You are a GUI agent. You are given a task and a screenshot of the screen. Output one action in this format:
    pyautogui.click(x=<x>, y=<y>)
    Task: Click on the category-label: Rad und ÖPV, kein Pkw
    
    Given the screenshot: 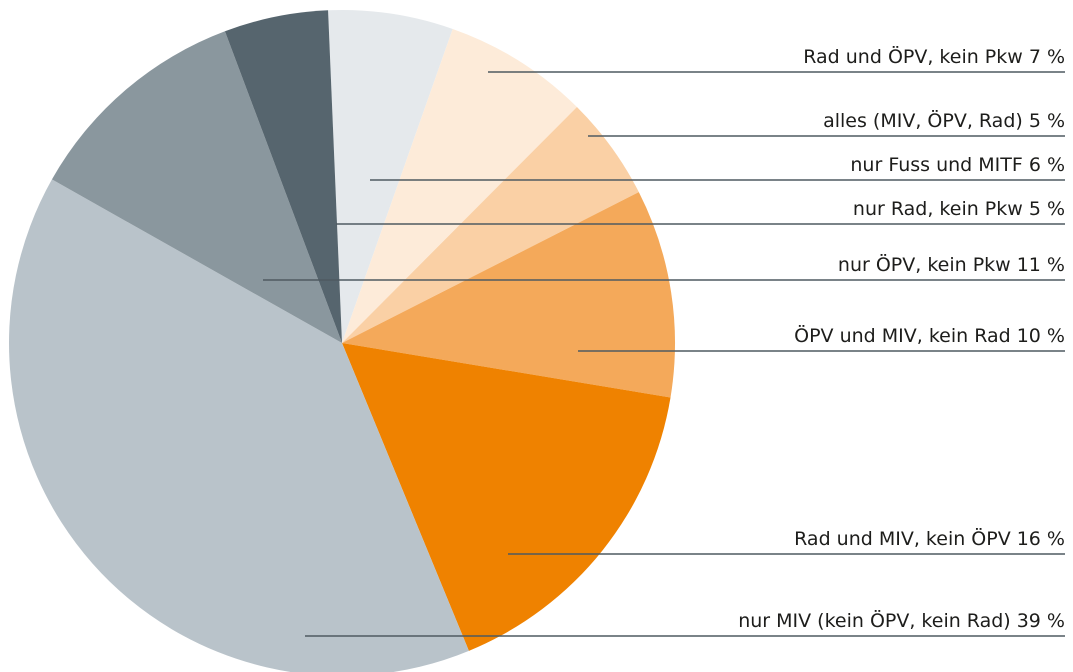 What is the action you would take?
    pyautogui.click(x=913, y=56)
    